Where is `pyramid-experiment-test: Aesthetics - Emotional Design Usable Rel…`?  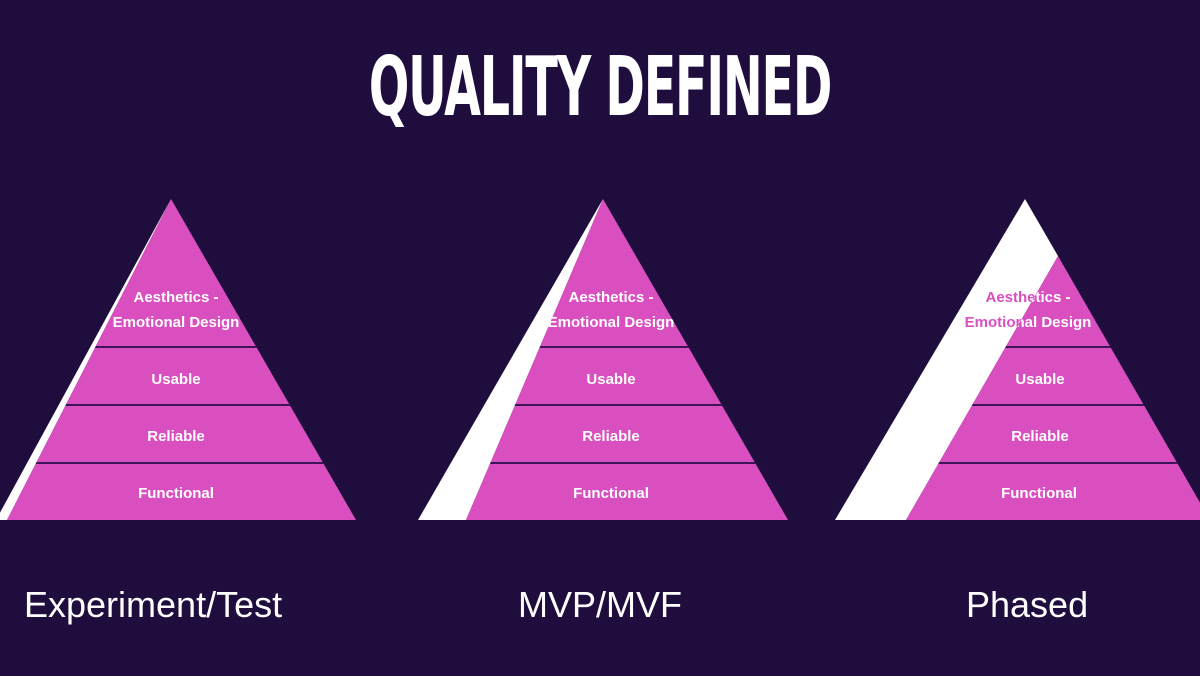 pyramid-experiment-test: Aesthetics - Emotional Design Usable Rel… is located at coordinates (178, 359).